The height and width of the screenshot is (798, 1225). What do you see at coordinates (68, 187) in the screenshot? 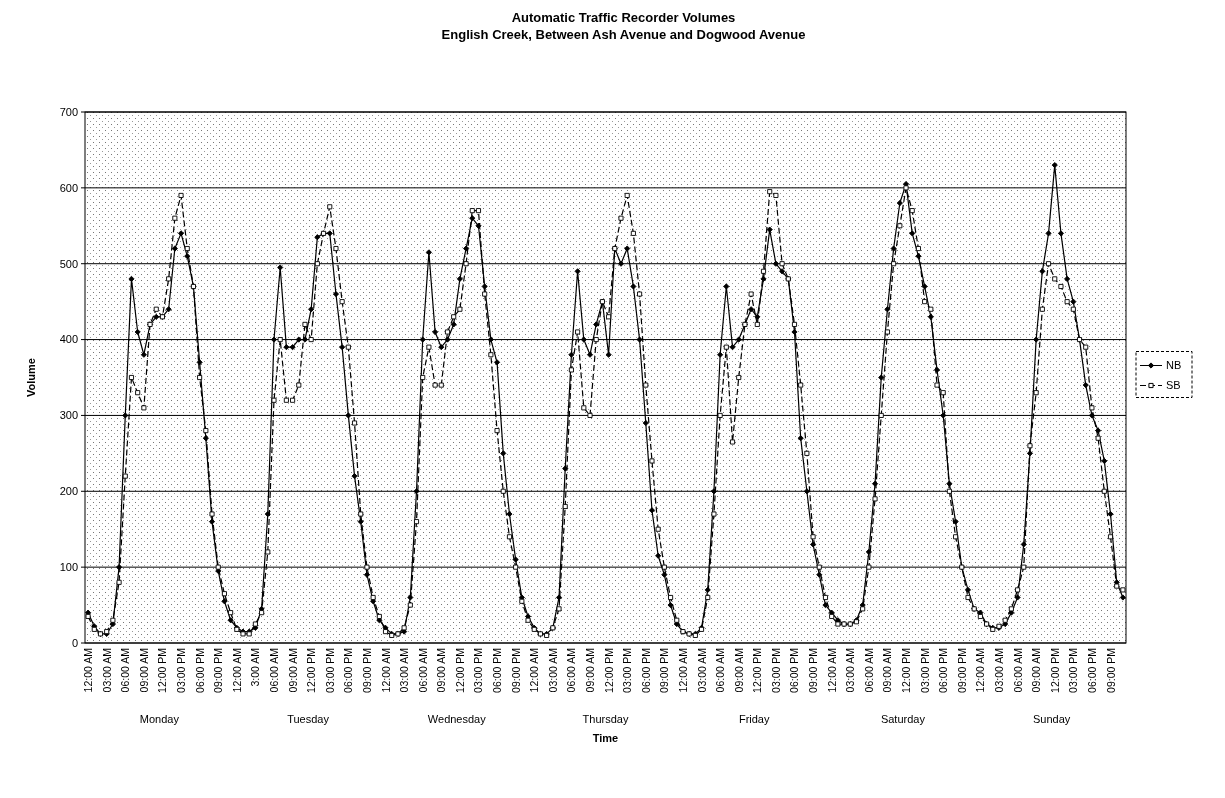
I see `y-tick-label: 600` at bounding box center [68, 187].